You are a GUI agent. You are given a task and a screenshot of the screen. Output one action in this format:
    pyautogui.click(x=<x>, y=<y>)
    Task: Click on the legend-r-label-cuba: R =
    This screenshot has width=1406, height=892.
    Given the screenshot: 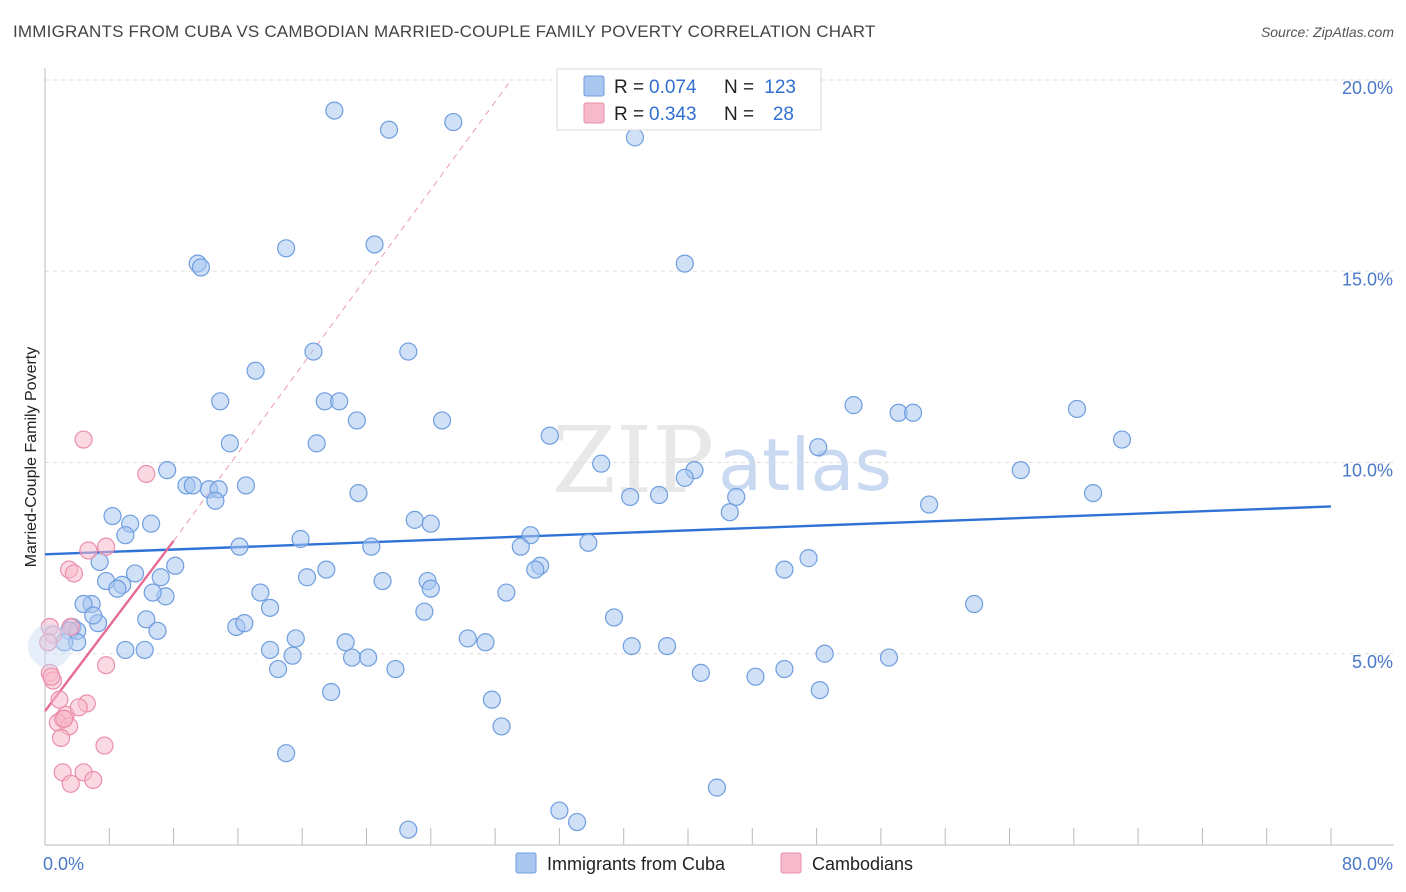 What is the action you would take?
    pyautogui.click(x=629, y=87)
    